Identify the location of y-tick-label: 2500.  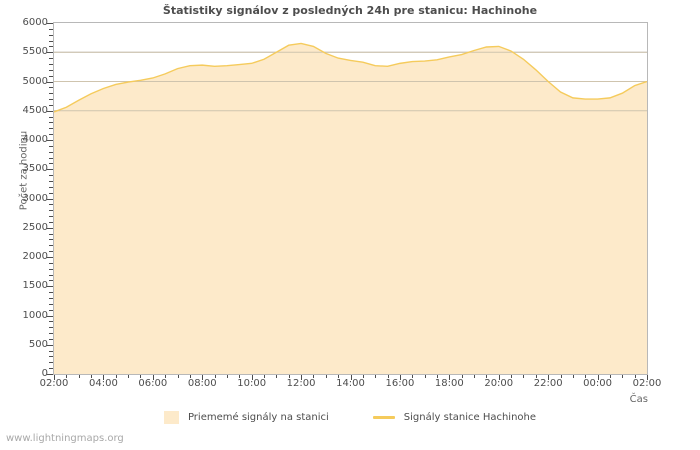
(35, 227).